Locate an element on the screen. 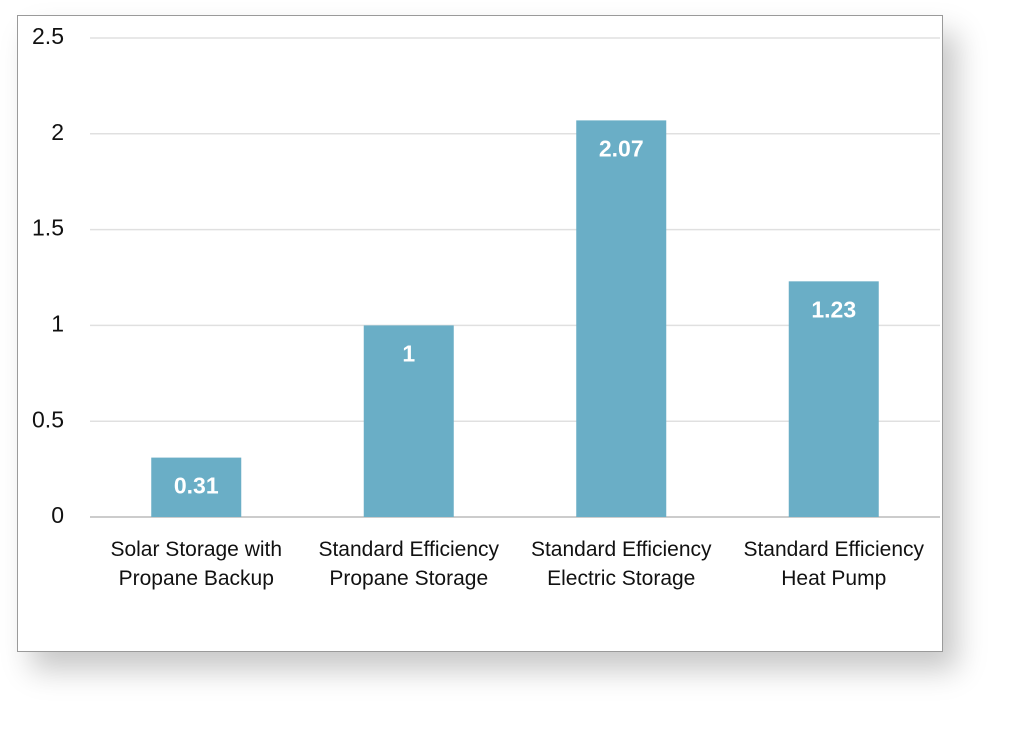 The width and height of the screenshot is (1024, 734). value-label: 1 is located at coordinates (408, 353).